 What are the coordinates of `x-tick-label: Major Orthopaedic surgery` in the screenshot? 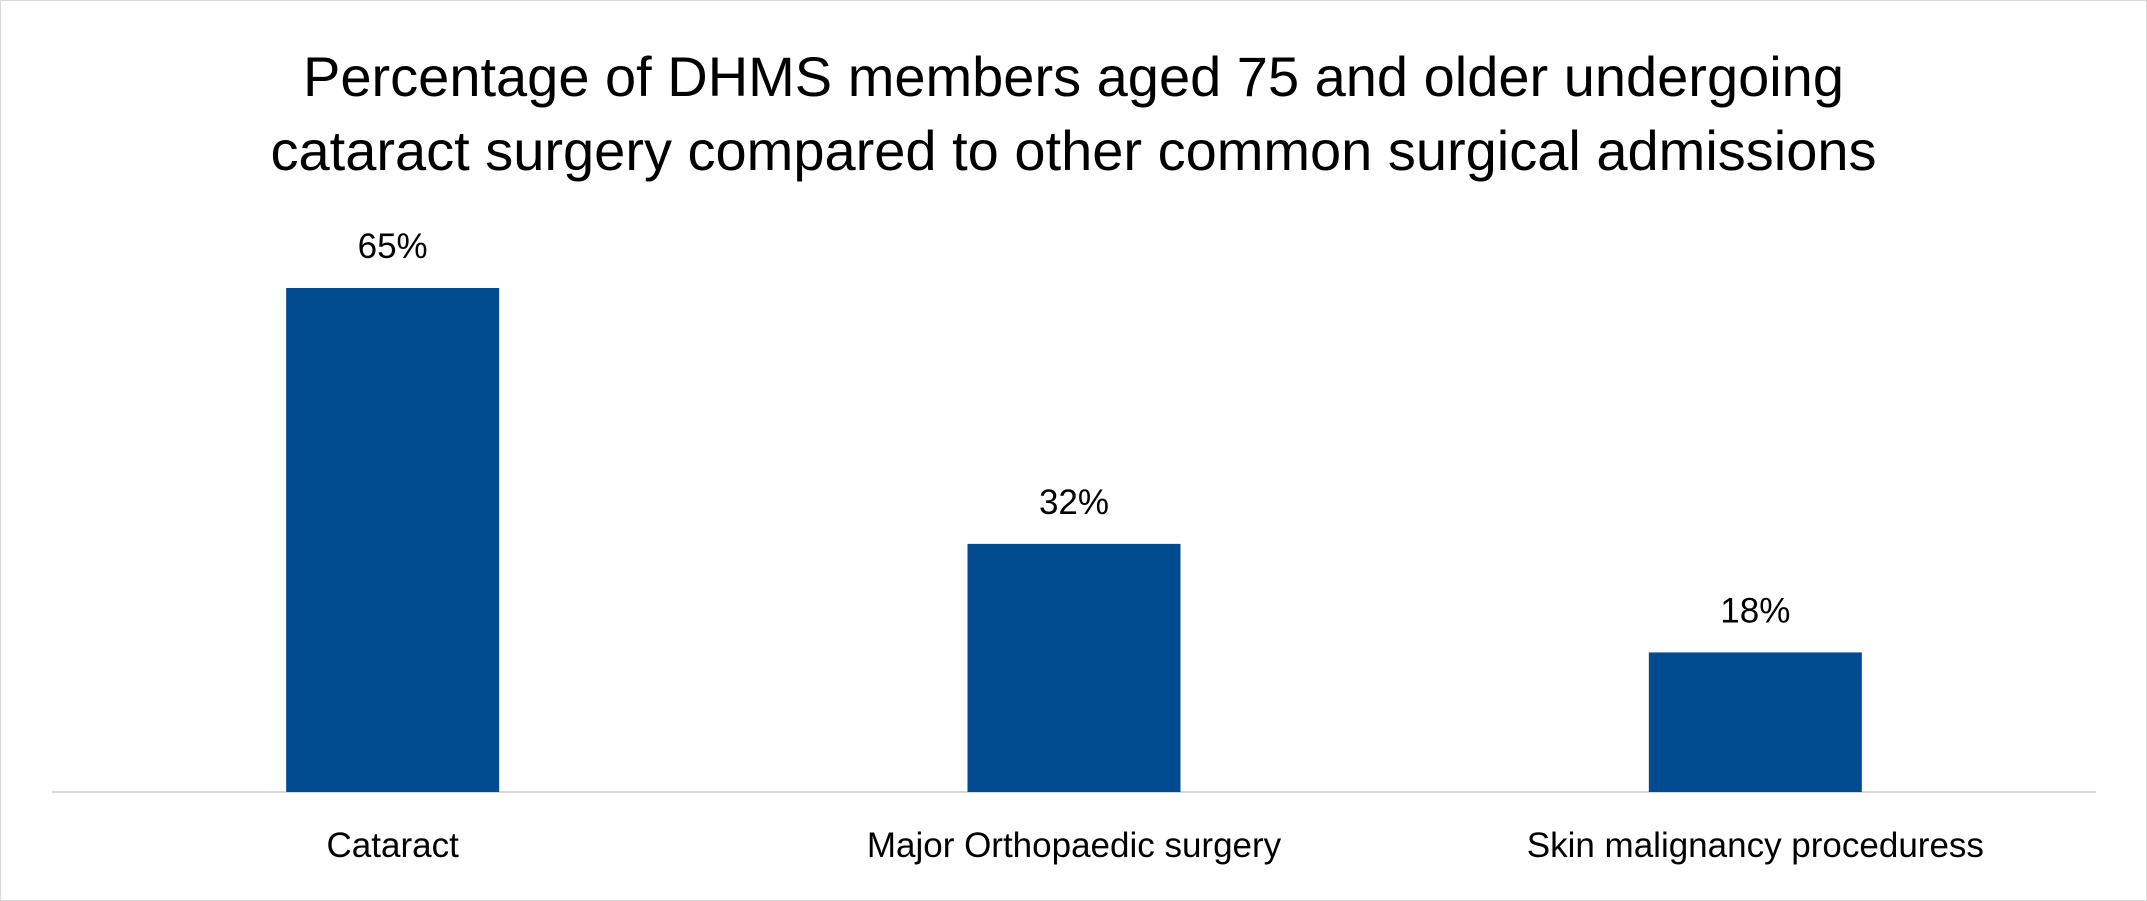 It's located at (1074, 845).